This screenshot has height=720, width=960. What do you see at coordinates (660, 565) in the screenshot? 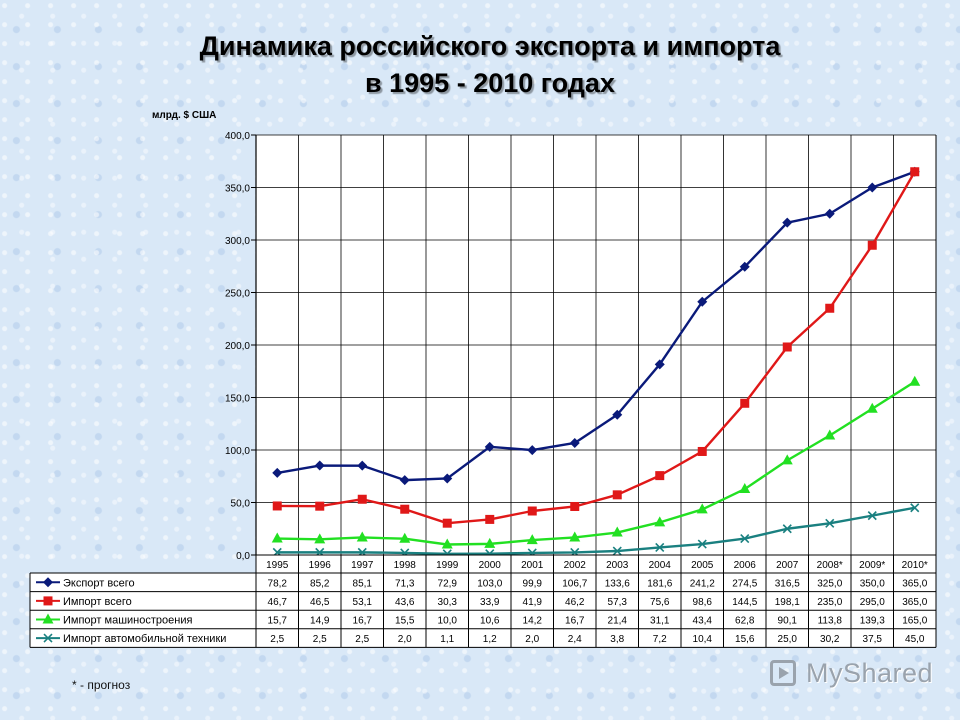
I see `x-tick-label: 2004` at bounding box center [660, 565].